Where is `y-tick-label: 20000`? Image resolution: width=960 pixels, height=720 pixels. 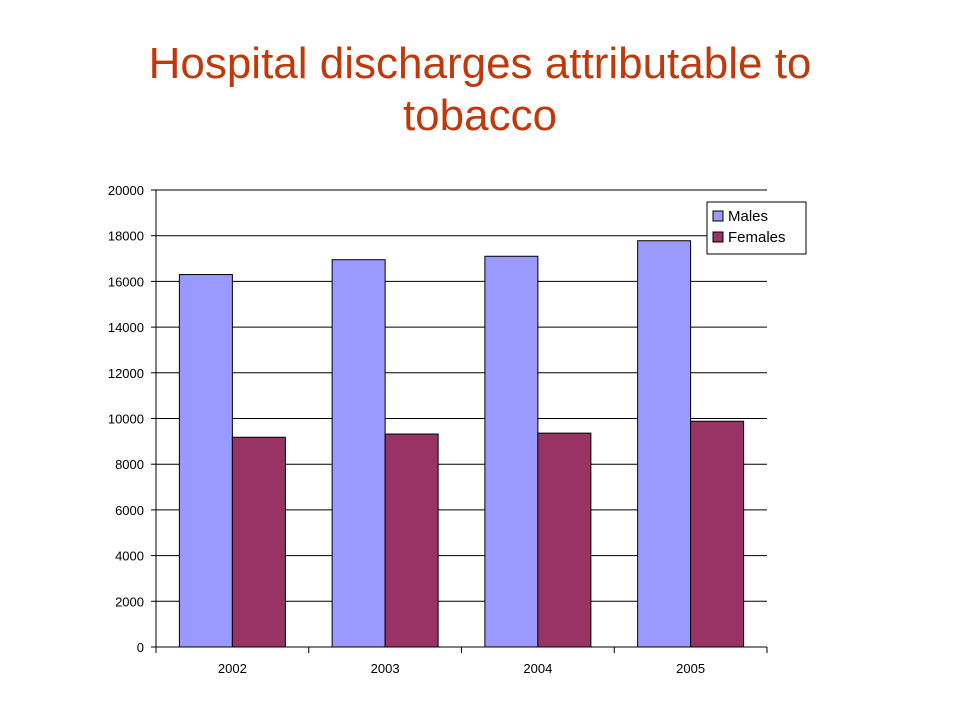
y-tick-label: 20000 is located at coordinates (126, 190).